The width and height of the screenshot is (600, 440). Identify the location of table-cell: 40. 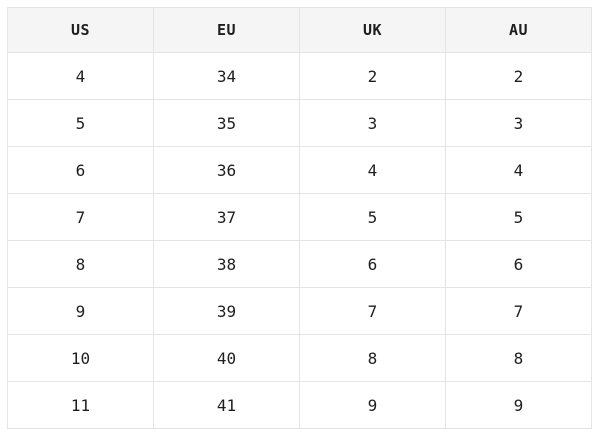
(226, 358).